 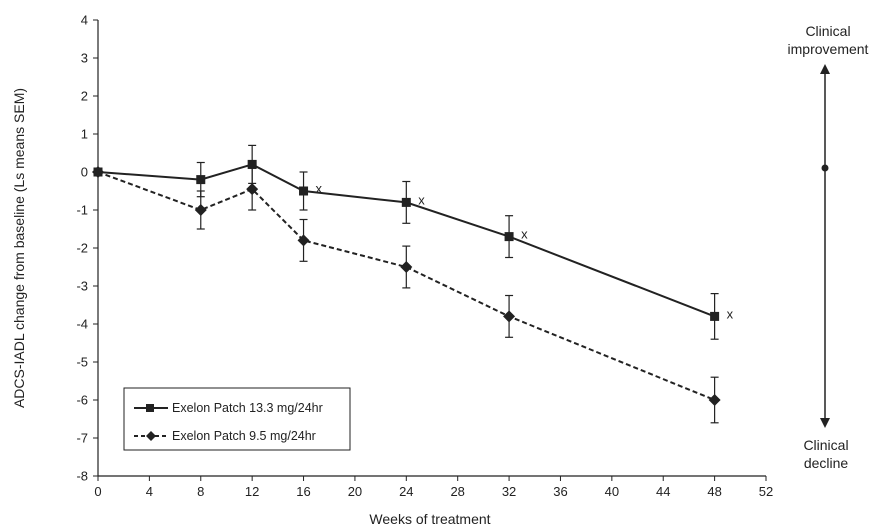 What do you see at coordinates (84, 58) in the screenshot?
I see `y-tick-label: 3` at bounding box center [84, 58].